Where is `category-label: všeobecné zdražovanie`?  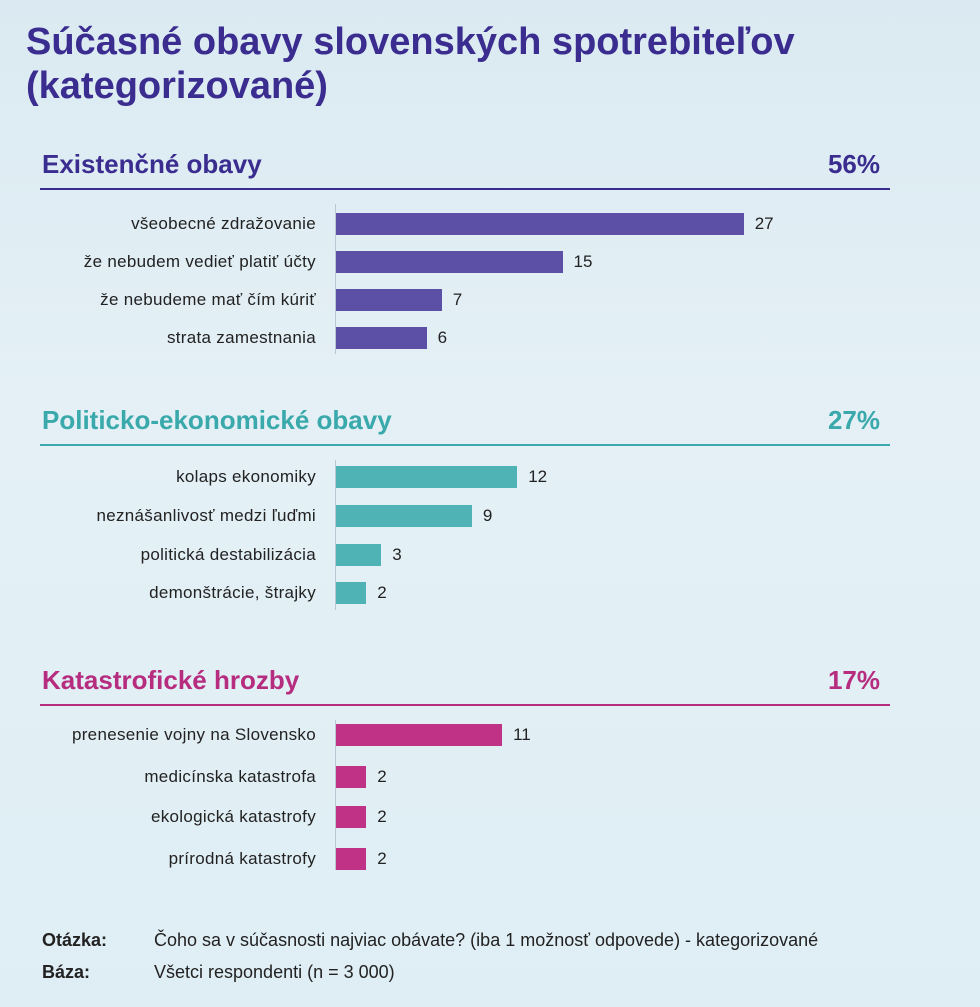
category-label: všeobecné zdražovanie is located at coordinates (223, 223).